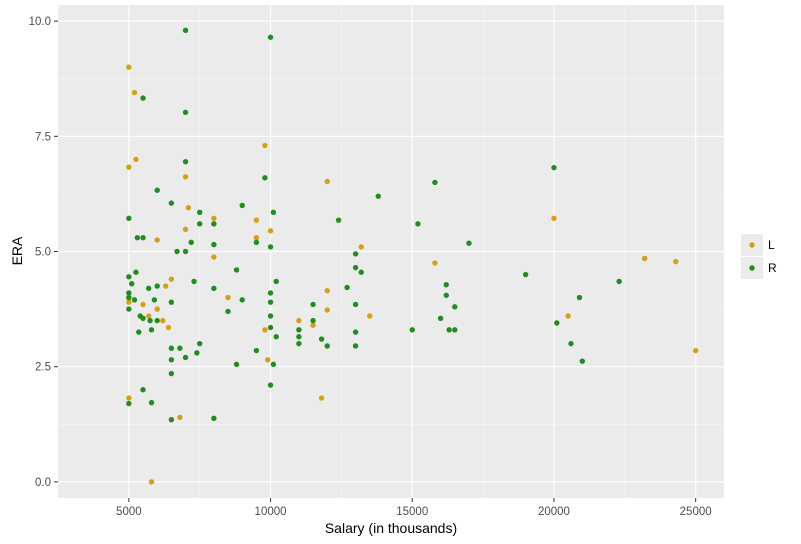 The height and width of the screenshot is (544, 801). What do you see at coordinates (43, 137) in the screenshot?
I see `y-tick-label: 7.5` at bounding box center [43, 137].